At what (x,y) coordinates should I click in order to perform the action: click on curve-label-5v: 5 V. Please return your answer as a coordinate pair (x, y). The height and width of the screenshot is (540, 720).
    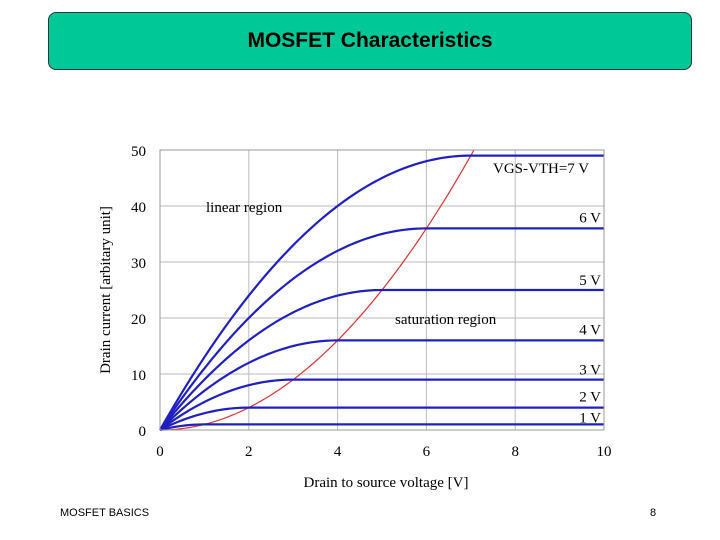
    Looking at the image, I should click on (590, 281).